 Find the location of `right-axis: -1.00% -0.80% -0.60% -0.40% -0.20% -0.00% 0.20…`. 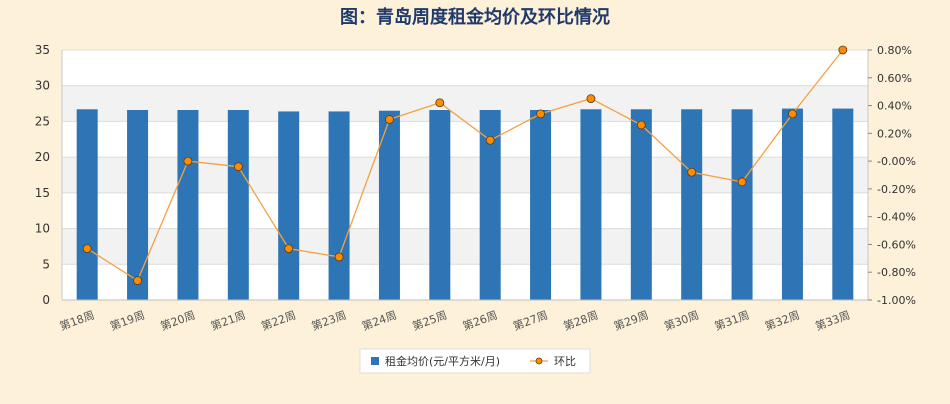

right-axis: -1.00% -0.80% -0.60% -0.40% -0.20% -0.00% 0.20… is located at coordinates (891, 175).